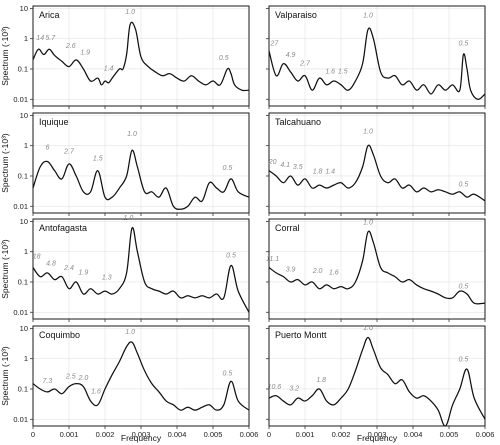 The width and height of the screenshot is (500, 445). What do you see at coordinates (298, 122) in the screenshot?
I see `panel-title: Talcahuano` at bounding box center [298, 122].